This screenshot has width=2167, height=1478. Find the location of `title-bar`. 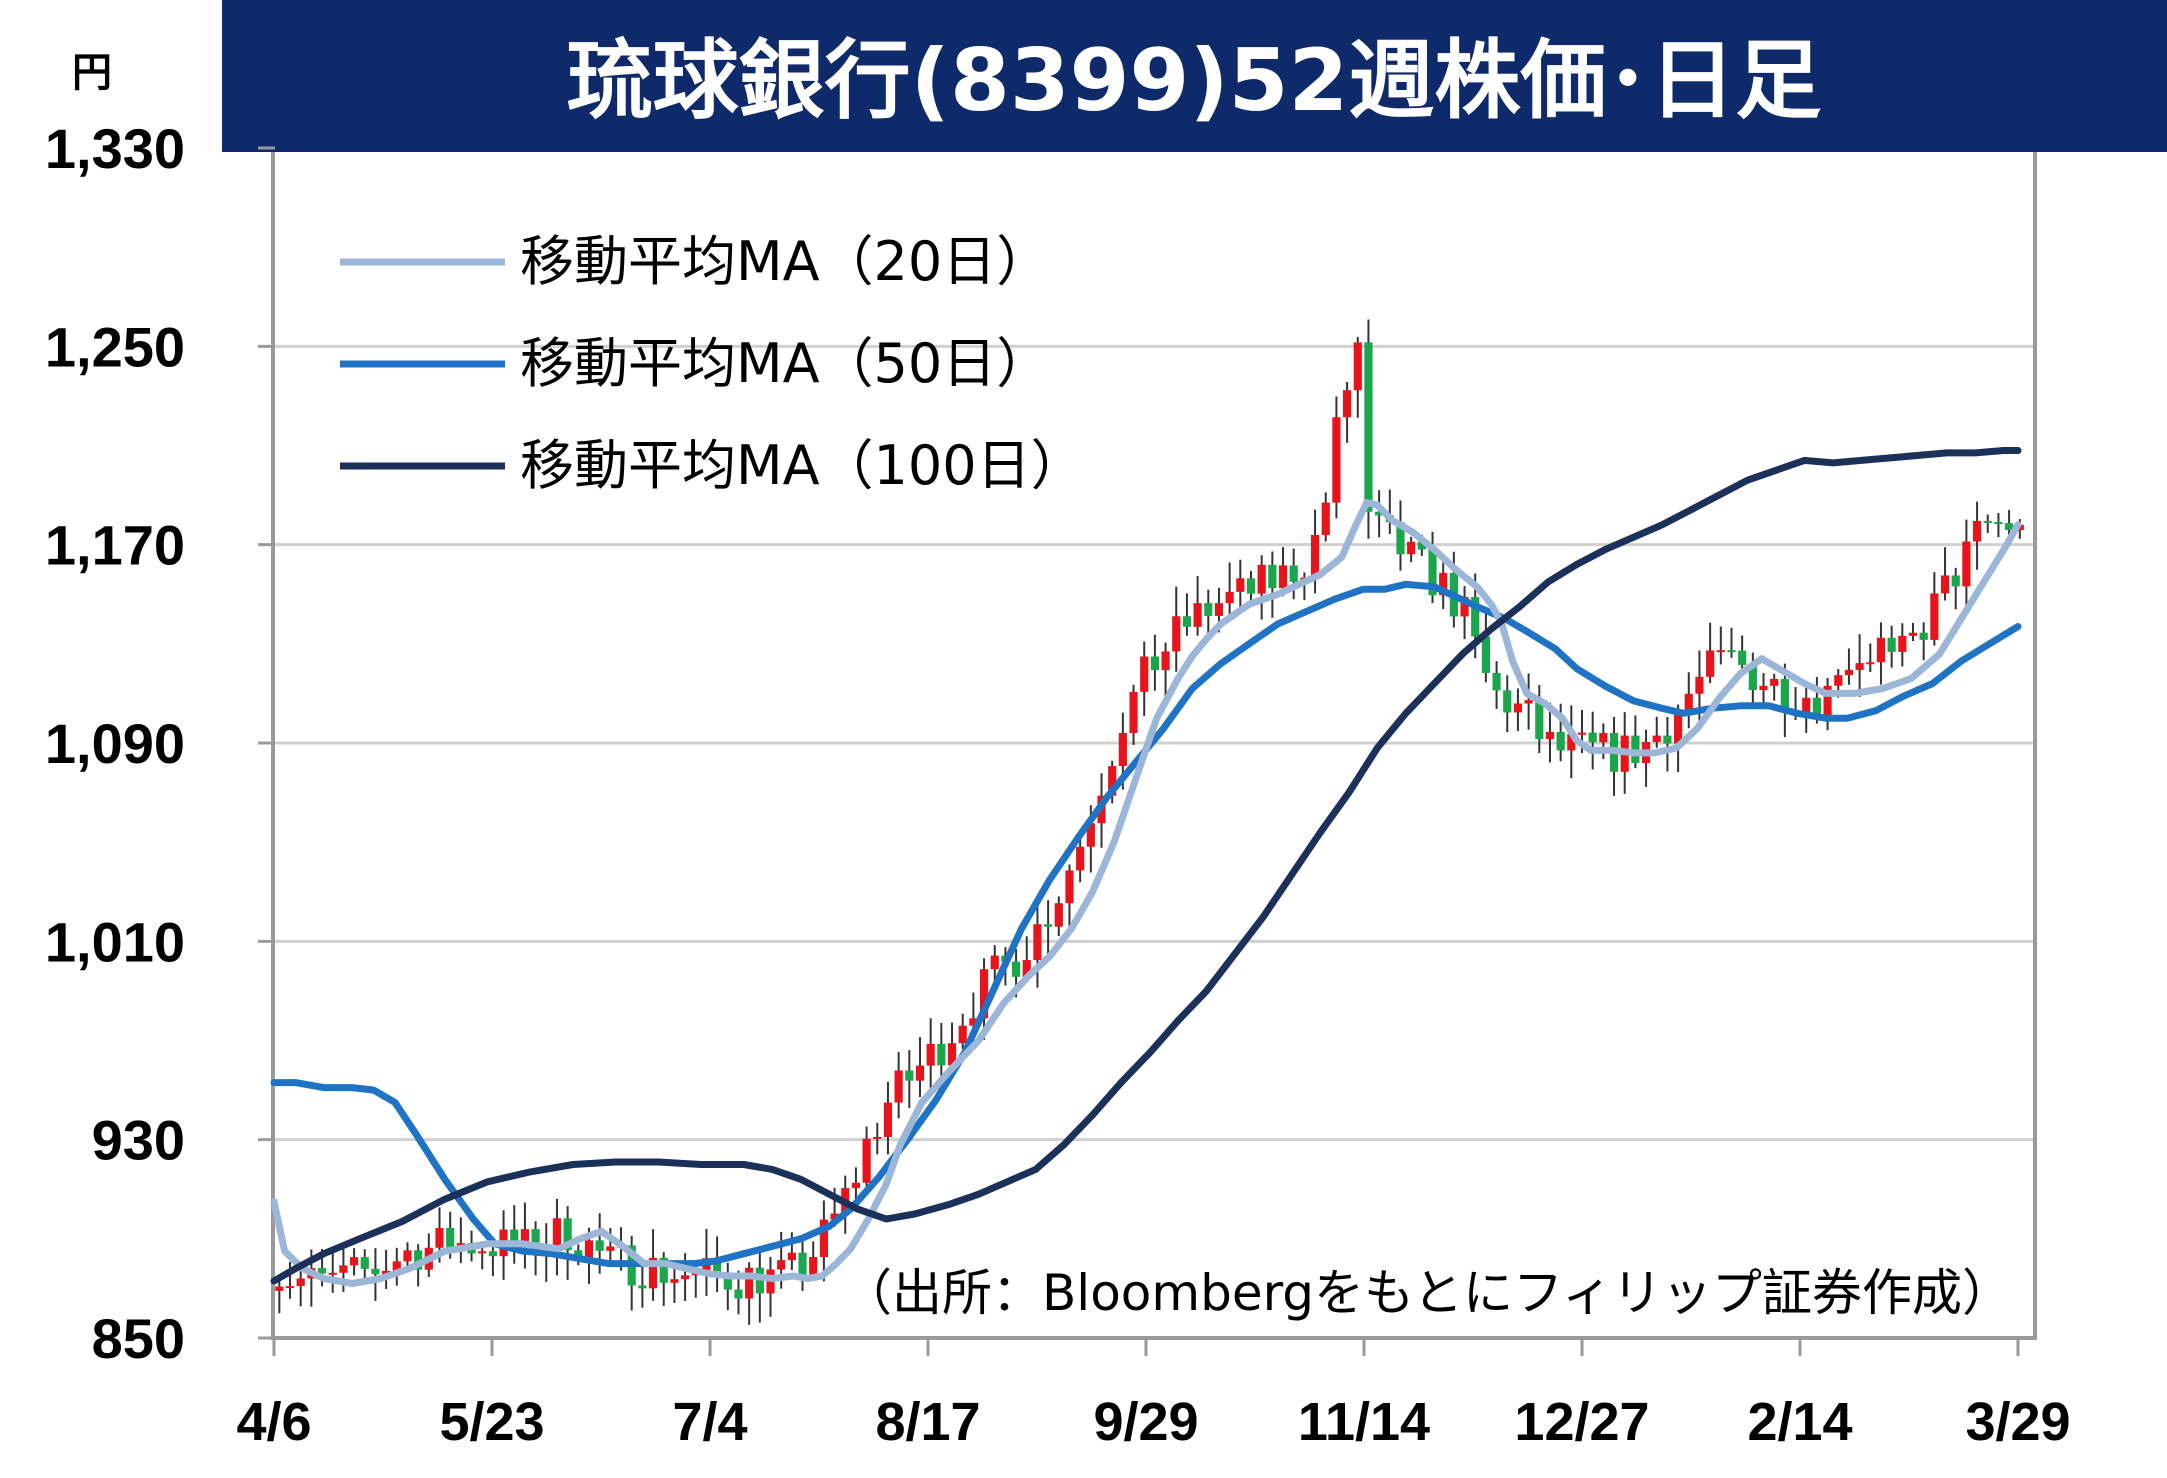

title-bar is located at coordinates (1194, 76).